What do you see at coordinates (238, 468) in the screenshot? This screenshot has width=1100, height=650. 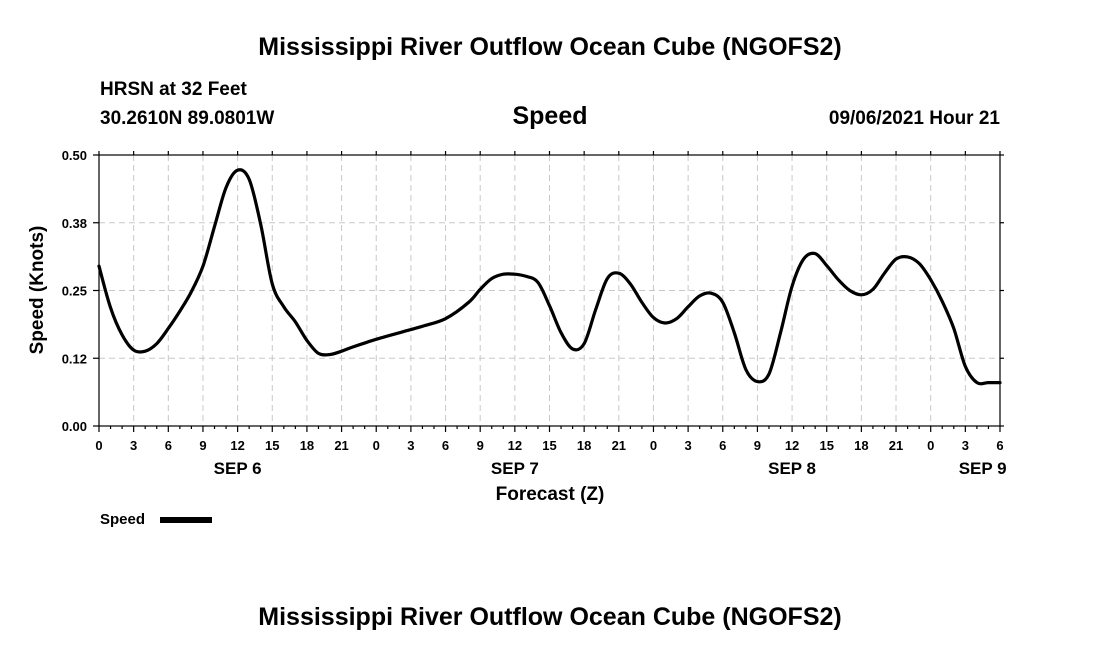 I see `day-label: SEP 6` at bounding box center [238, 468].